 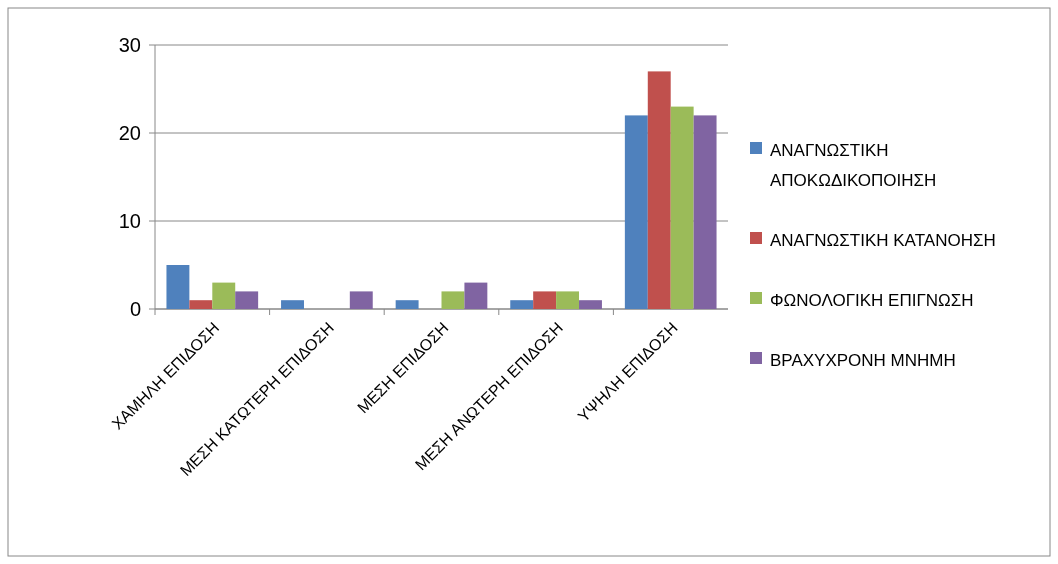 I want to click on legend-label: ΑΝΑΓΝΩΣΤΙΚΗ ΑΠΟΚΩΔΙΚΟΠΟΙΗΣΗ, so click(x=853, y=165).